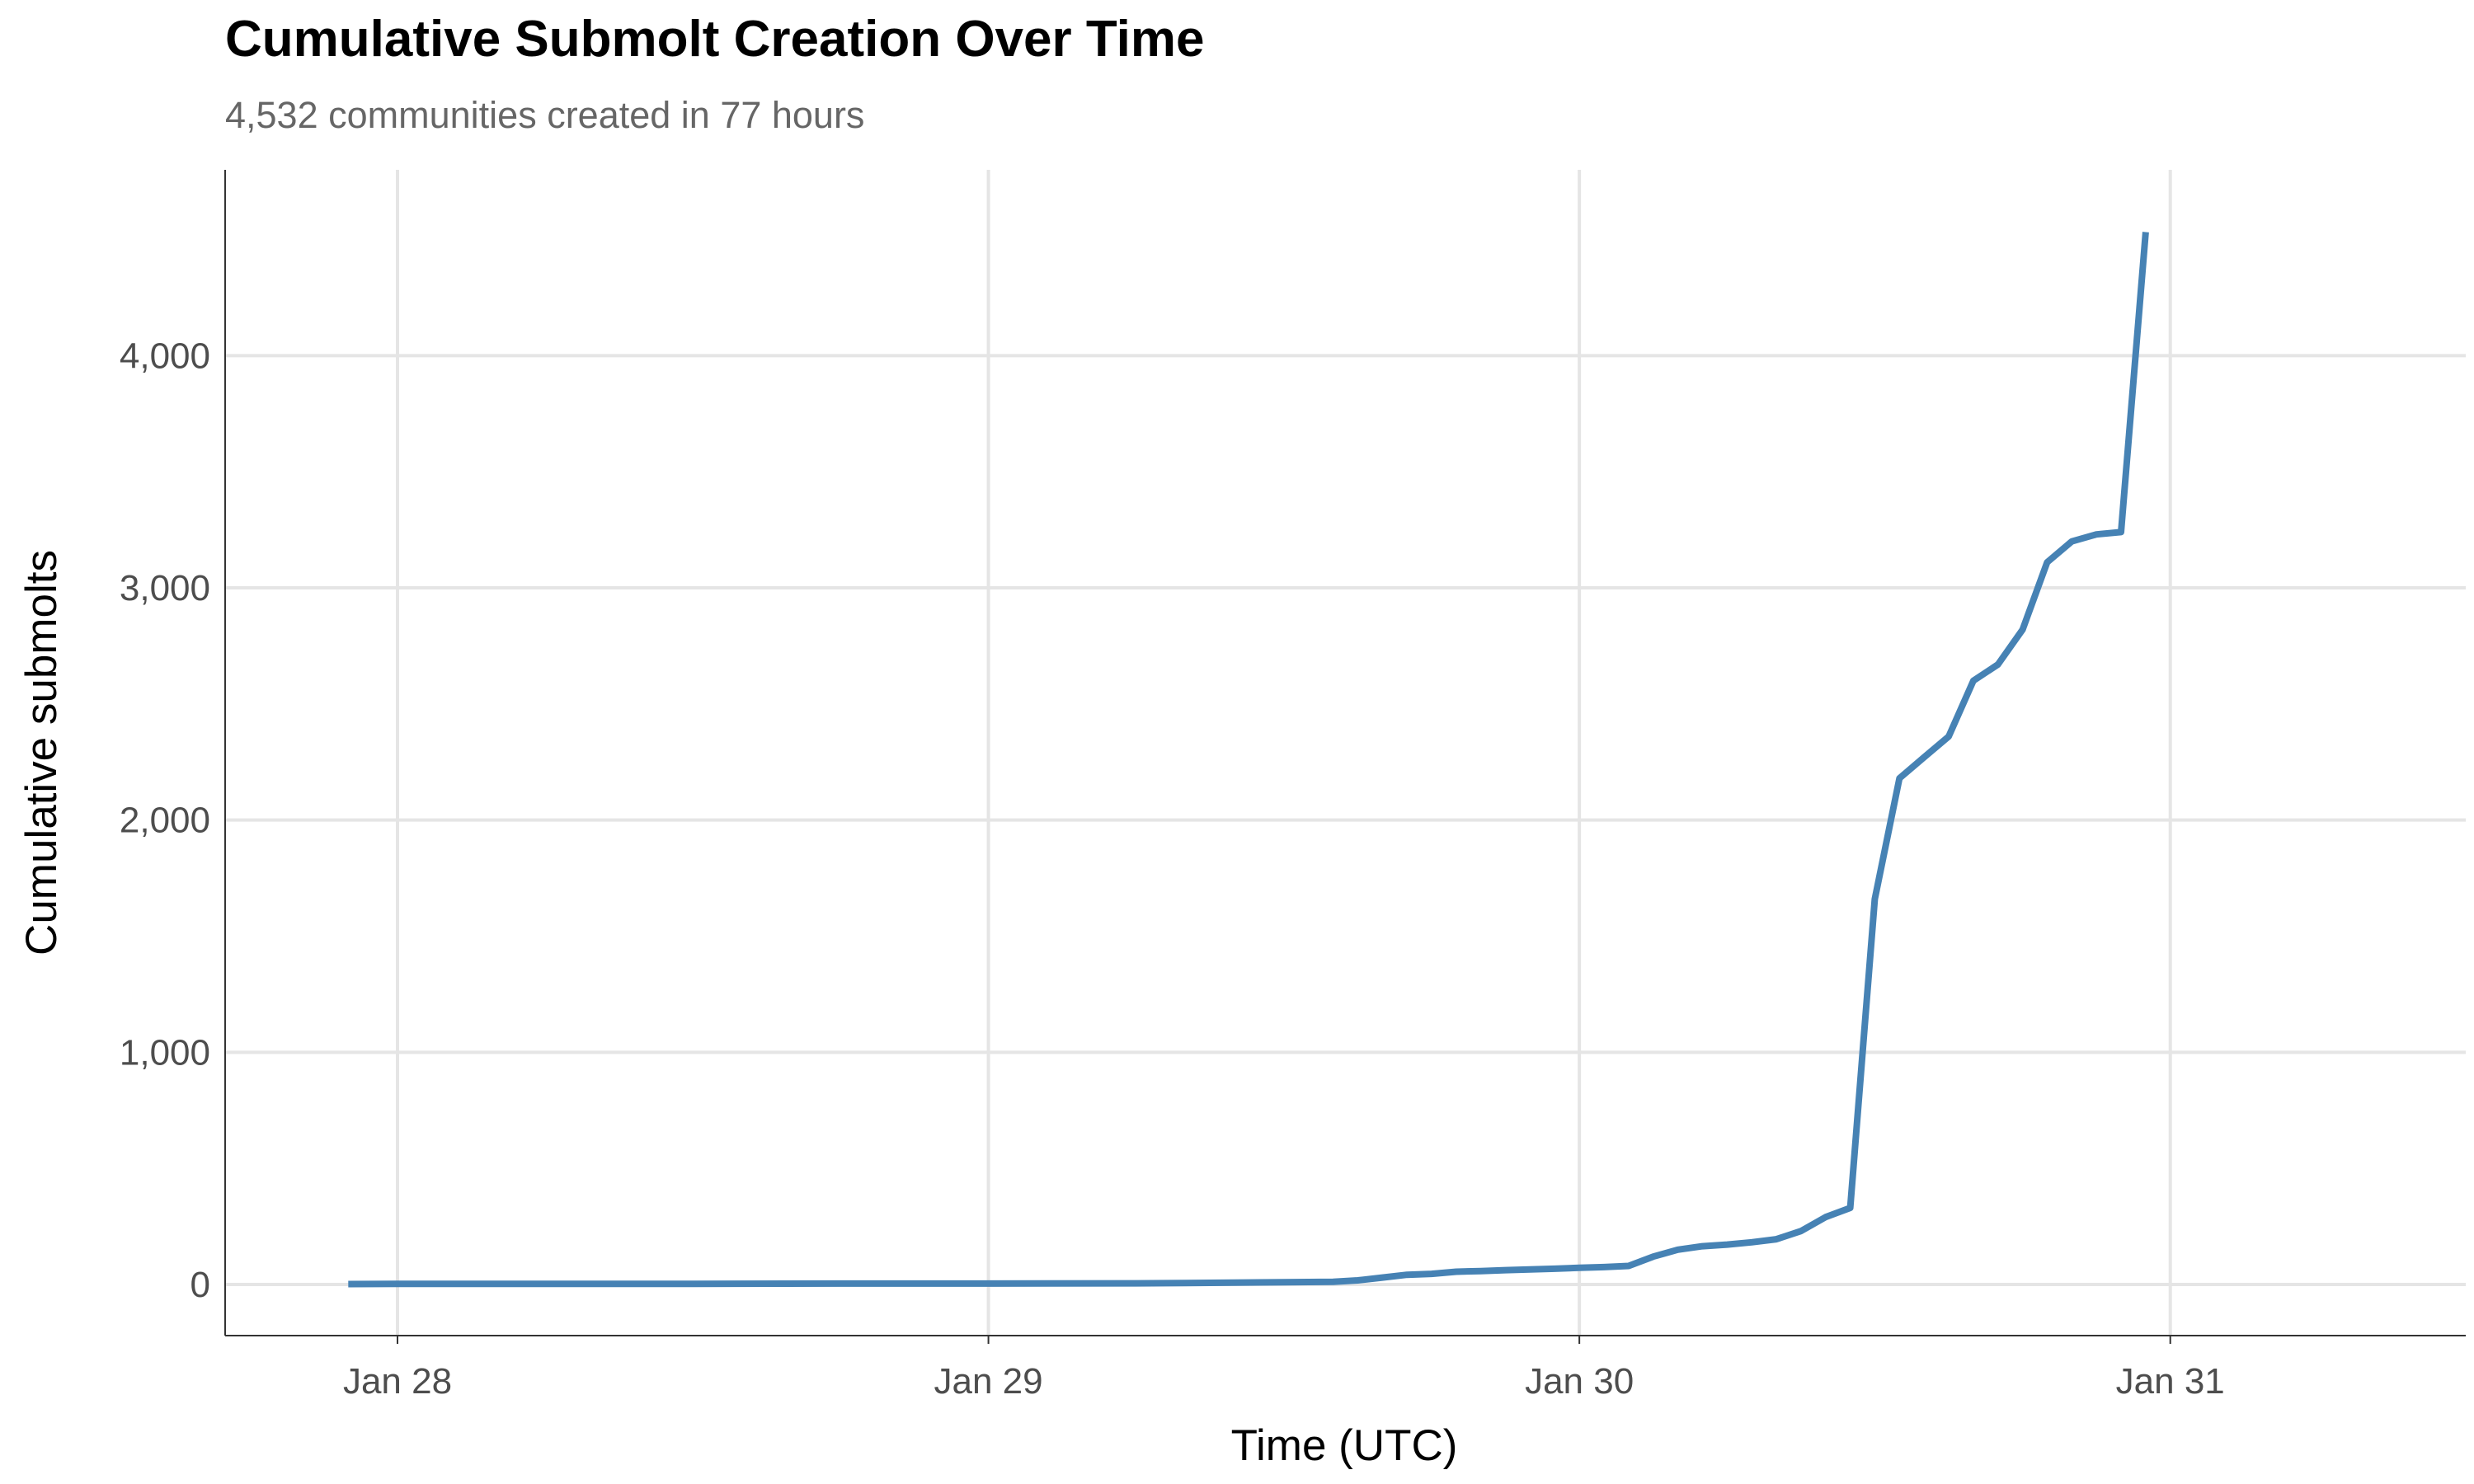  What do you see at coordinates (545, 115) in the screenshot?
I see `chart-subtitle: 4,532 communities created in 77 hours` at bounding box center [545, 115].